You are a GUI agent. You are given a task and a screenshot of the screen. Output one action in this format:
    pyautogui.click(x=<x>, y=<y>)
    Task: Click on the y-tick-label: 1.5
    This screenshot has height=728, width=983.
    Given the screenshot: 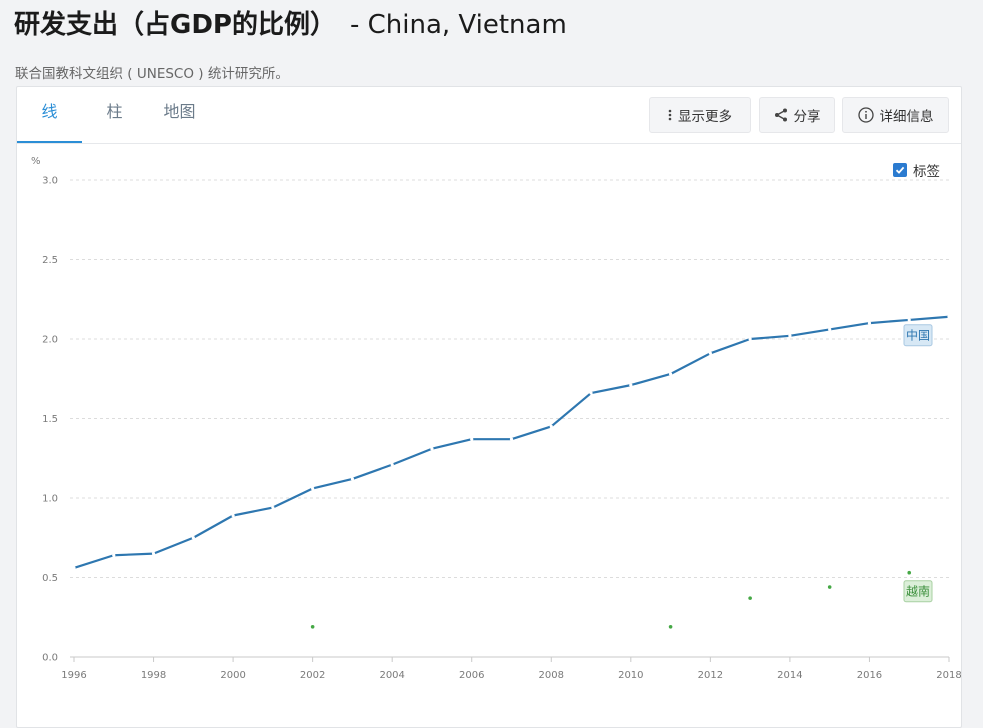 What is the action you would take?
    pyautogui.click(x=50, y=419)
    